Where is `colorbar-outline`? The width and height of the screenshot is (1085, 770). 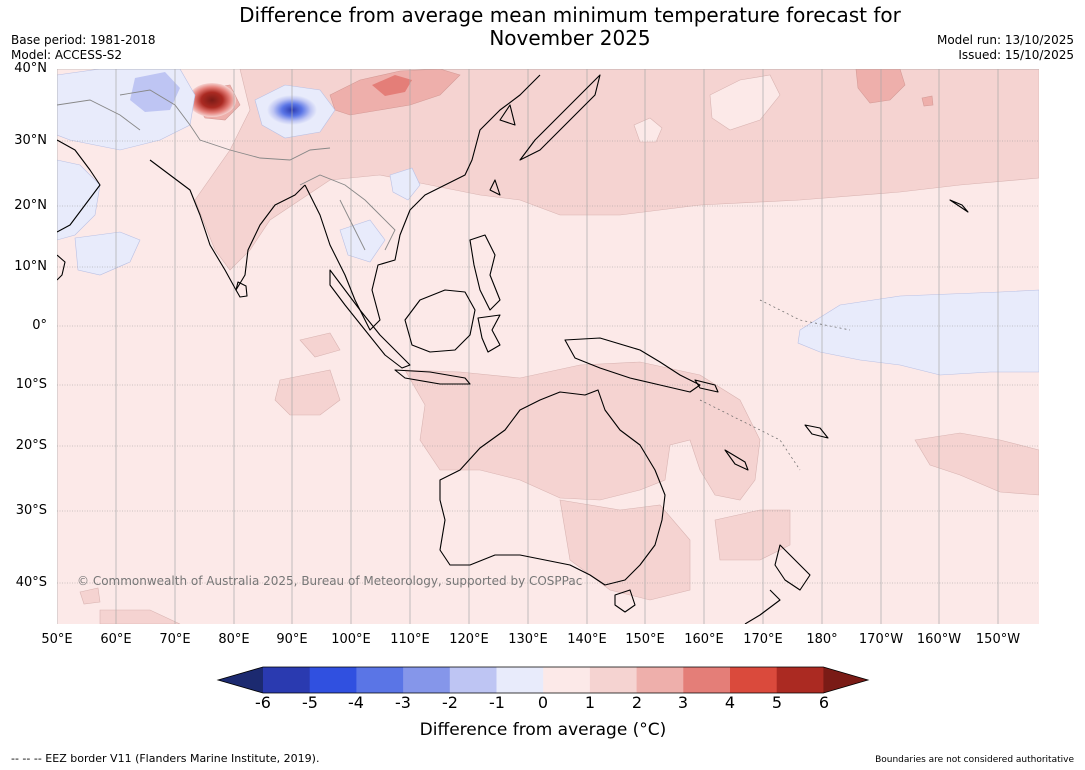 colorbar-outline is located at coordinates (543, 680).